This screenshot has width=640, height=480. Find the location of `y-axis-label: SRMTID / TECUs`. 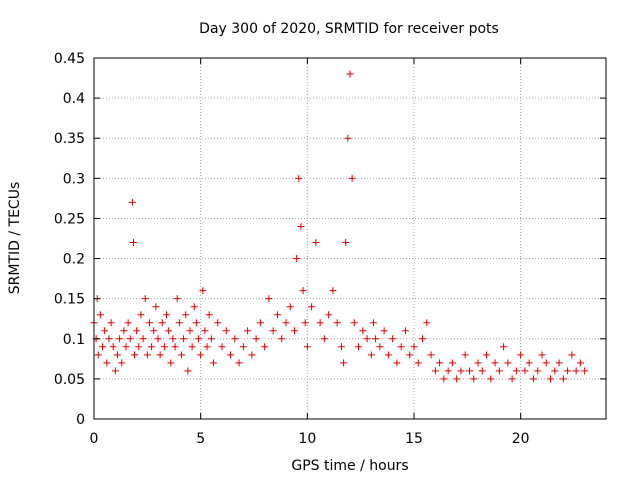

y-axis-label: SRMTID / TECUs is located at coordinates (15, 238).